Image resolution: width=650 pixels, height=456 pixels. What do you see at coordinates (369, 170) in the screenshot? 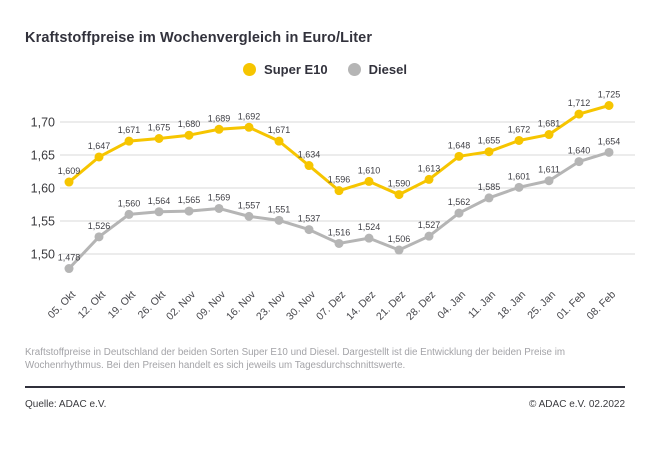
I see `data-point-label: 1,610` at bounding box center [369, 170].